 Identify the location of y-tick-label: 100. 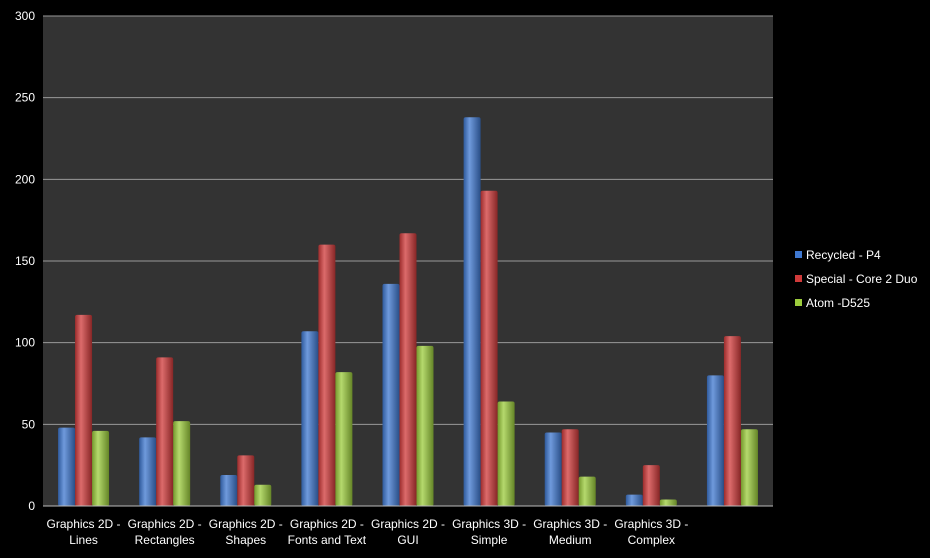
(25, 343).